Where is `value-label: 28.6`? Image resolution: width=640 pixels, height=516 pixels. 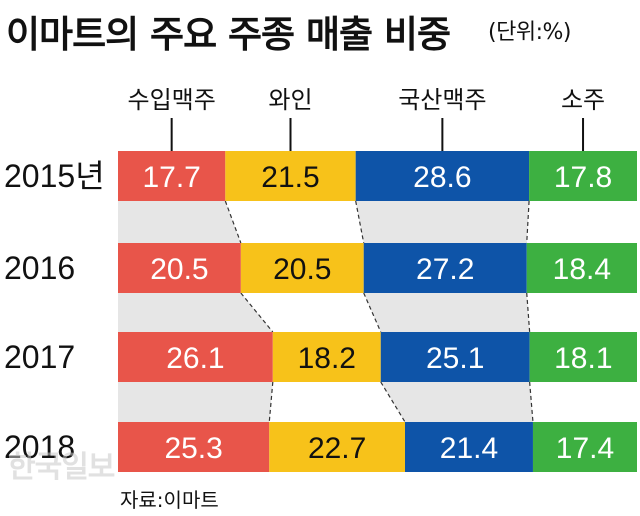 value-label: 28.6 is located at coordinates (442, 177).